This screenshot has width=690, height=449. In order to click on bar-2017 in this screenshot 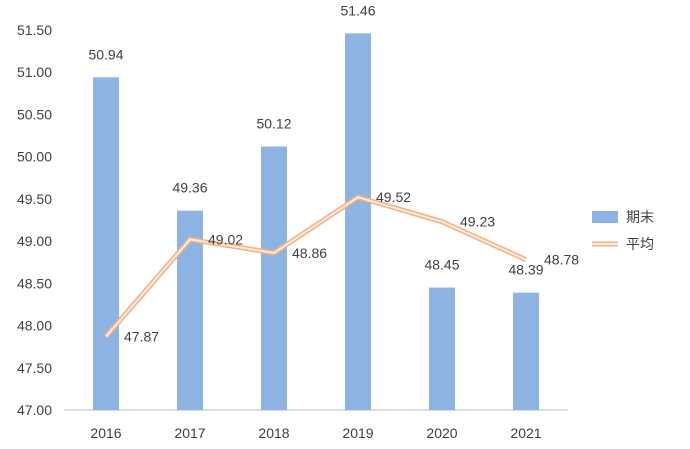, I will do `click(190, 310)`.